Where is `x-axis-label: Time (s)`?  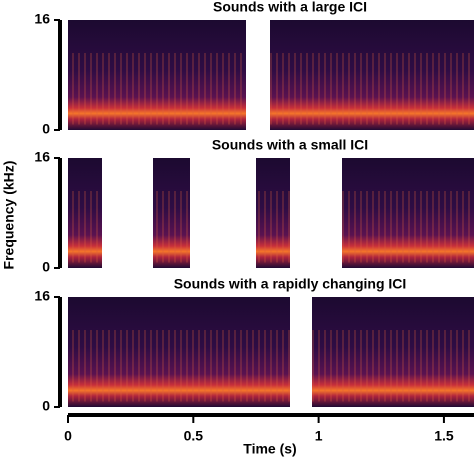
x-axis-label: Time (s) is located at coordinates (269, 449).